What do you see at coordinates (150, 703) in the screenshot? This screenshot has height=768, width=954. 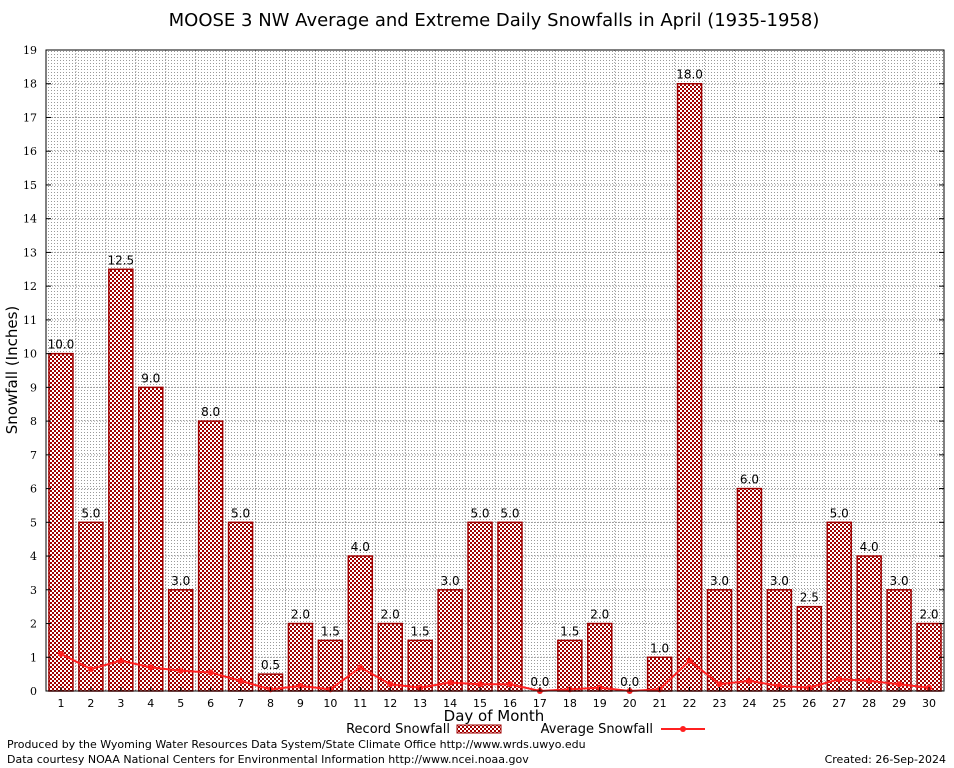 I see `x-tick-label: 4` at bounding box center [150, 703].